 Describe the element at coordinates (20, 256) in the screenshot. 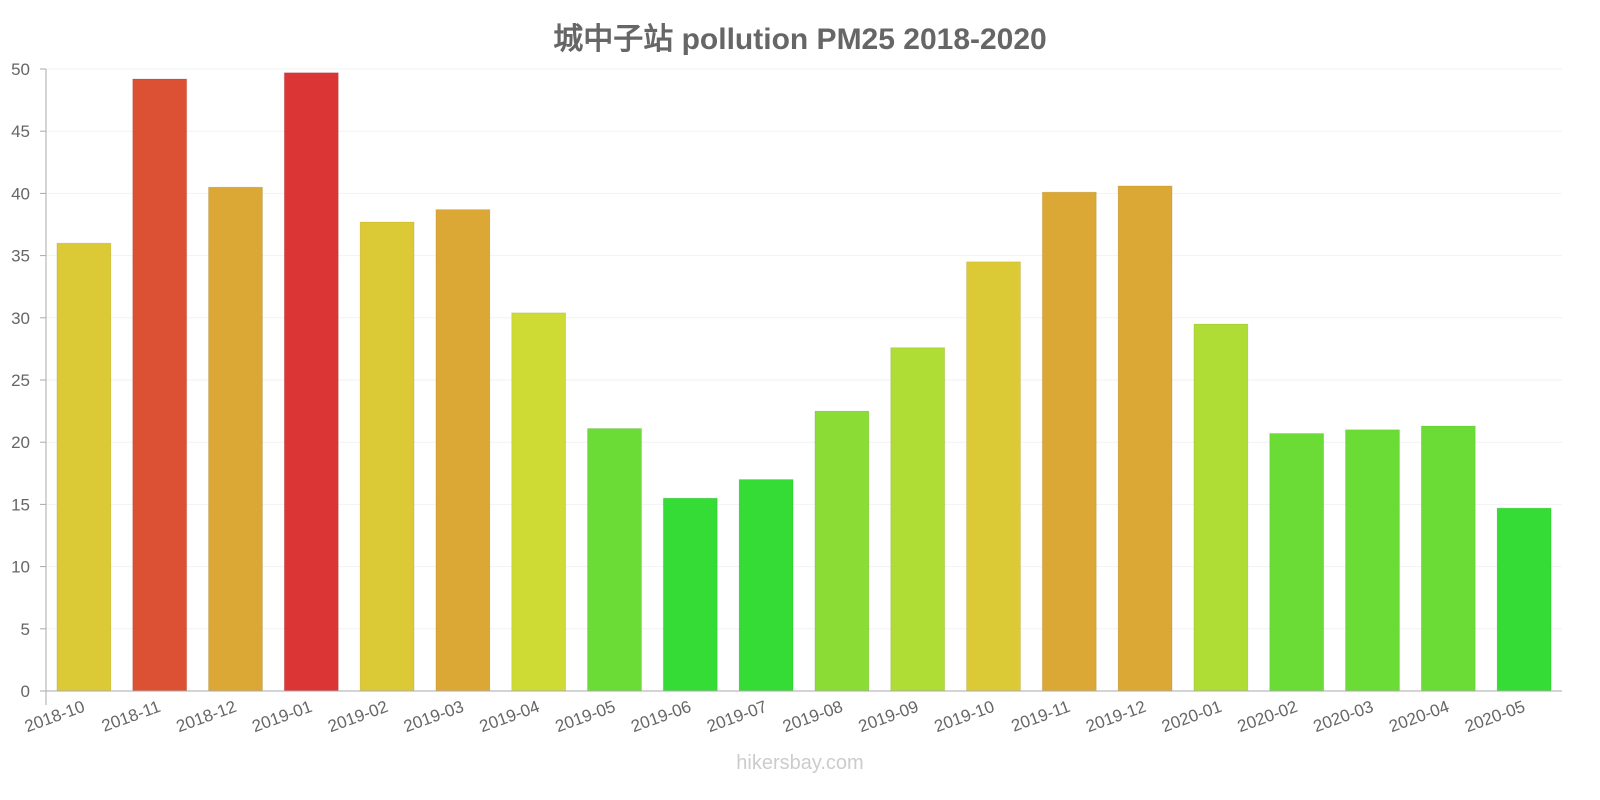

I see `y-tick-label: 35` at that location.